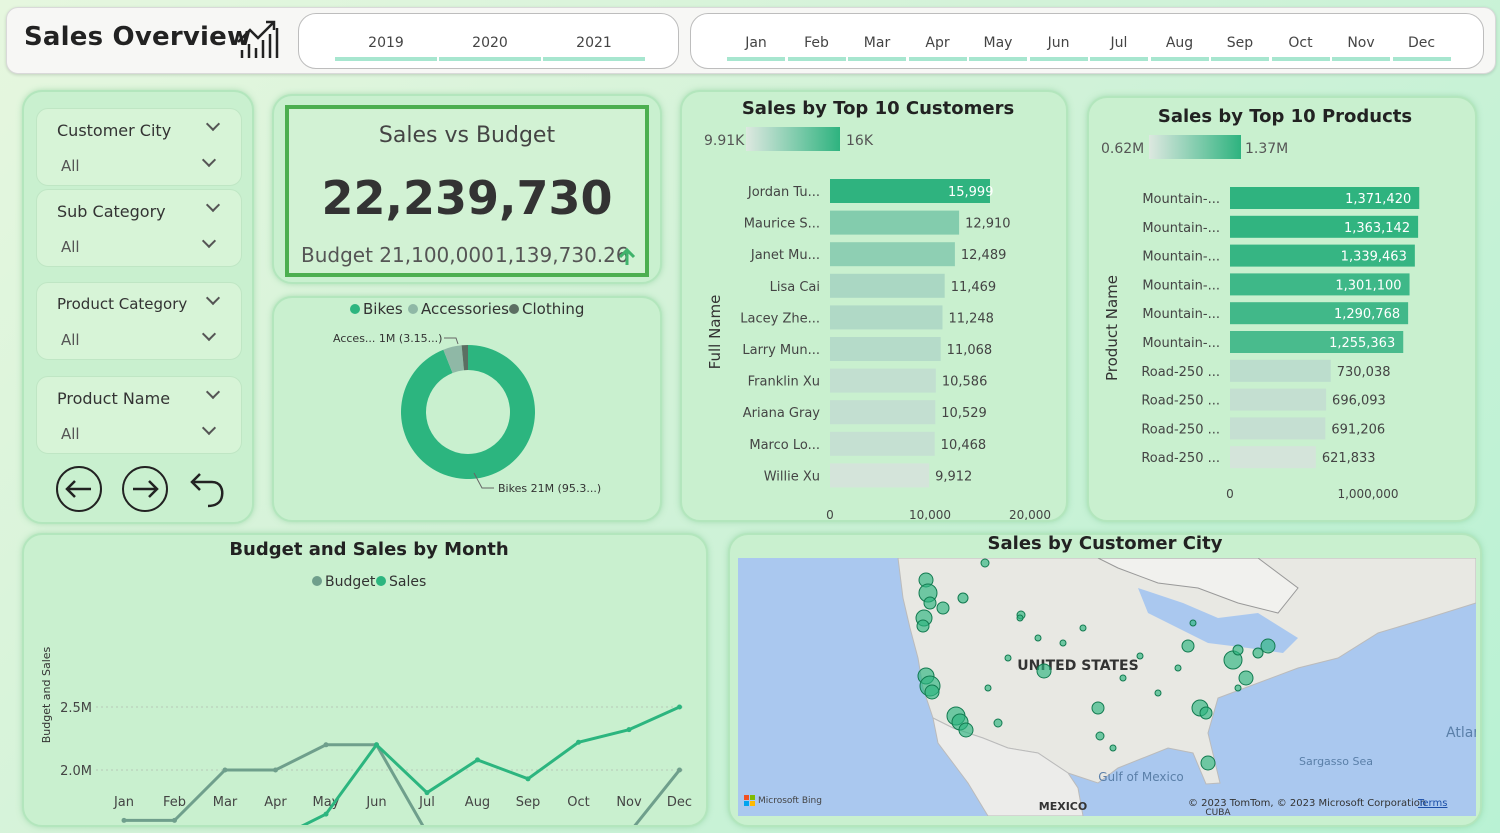  I want to click on legend-clothing: Clothing, so click(553, 309).